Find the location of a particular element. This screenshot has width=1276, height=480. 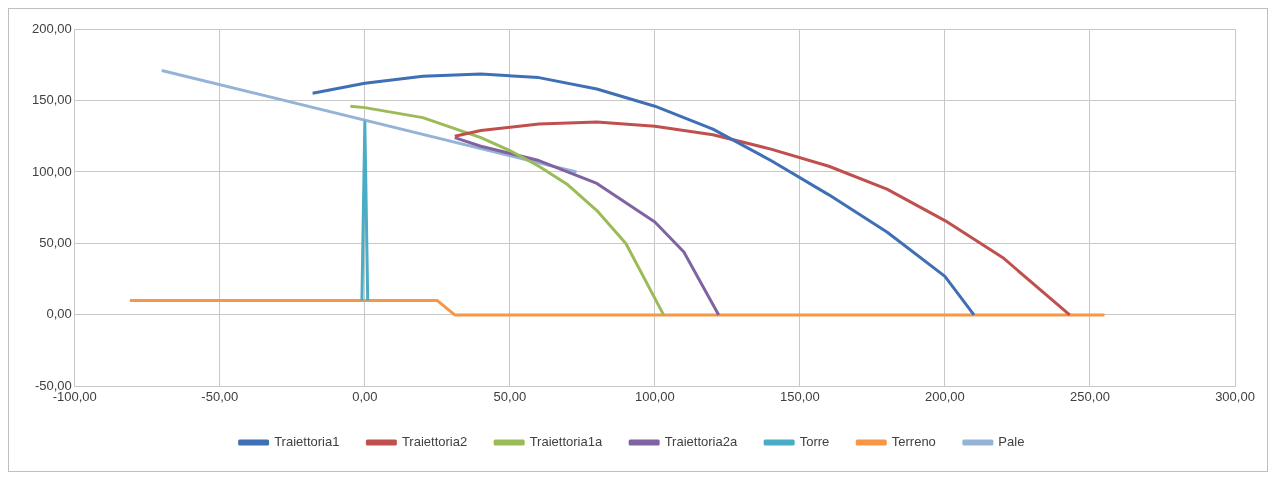

x-tick-label: 250,00 is located at coordinates (1090, 396).